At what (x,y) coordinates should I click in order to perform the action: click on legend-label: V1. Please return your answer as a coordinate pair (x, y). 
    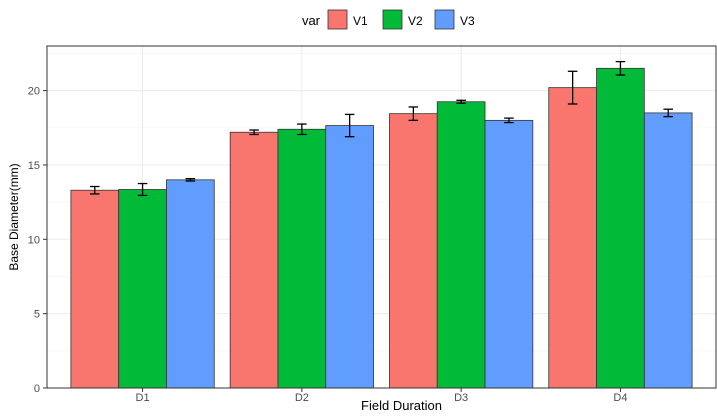
    Looking at the image, I should click on (360, 21).